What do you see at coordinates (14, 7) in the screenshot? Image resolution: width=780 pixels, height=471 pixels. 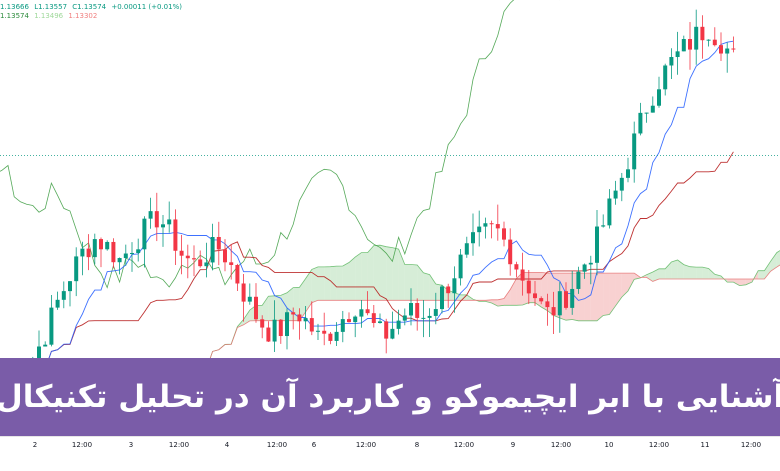 I see `ohlc-high: 1.13666` at bounding box center [14, 7].